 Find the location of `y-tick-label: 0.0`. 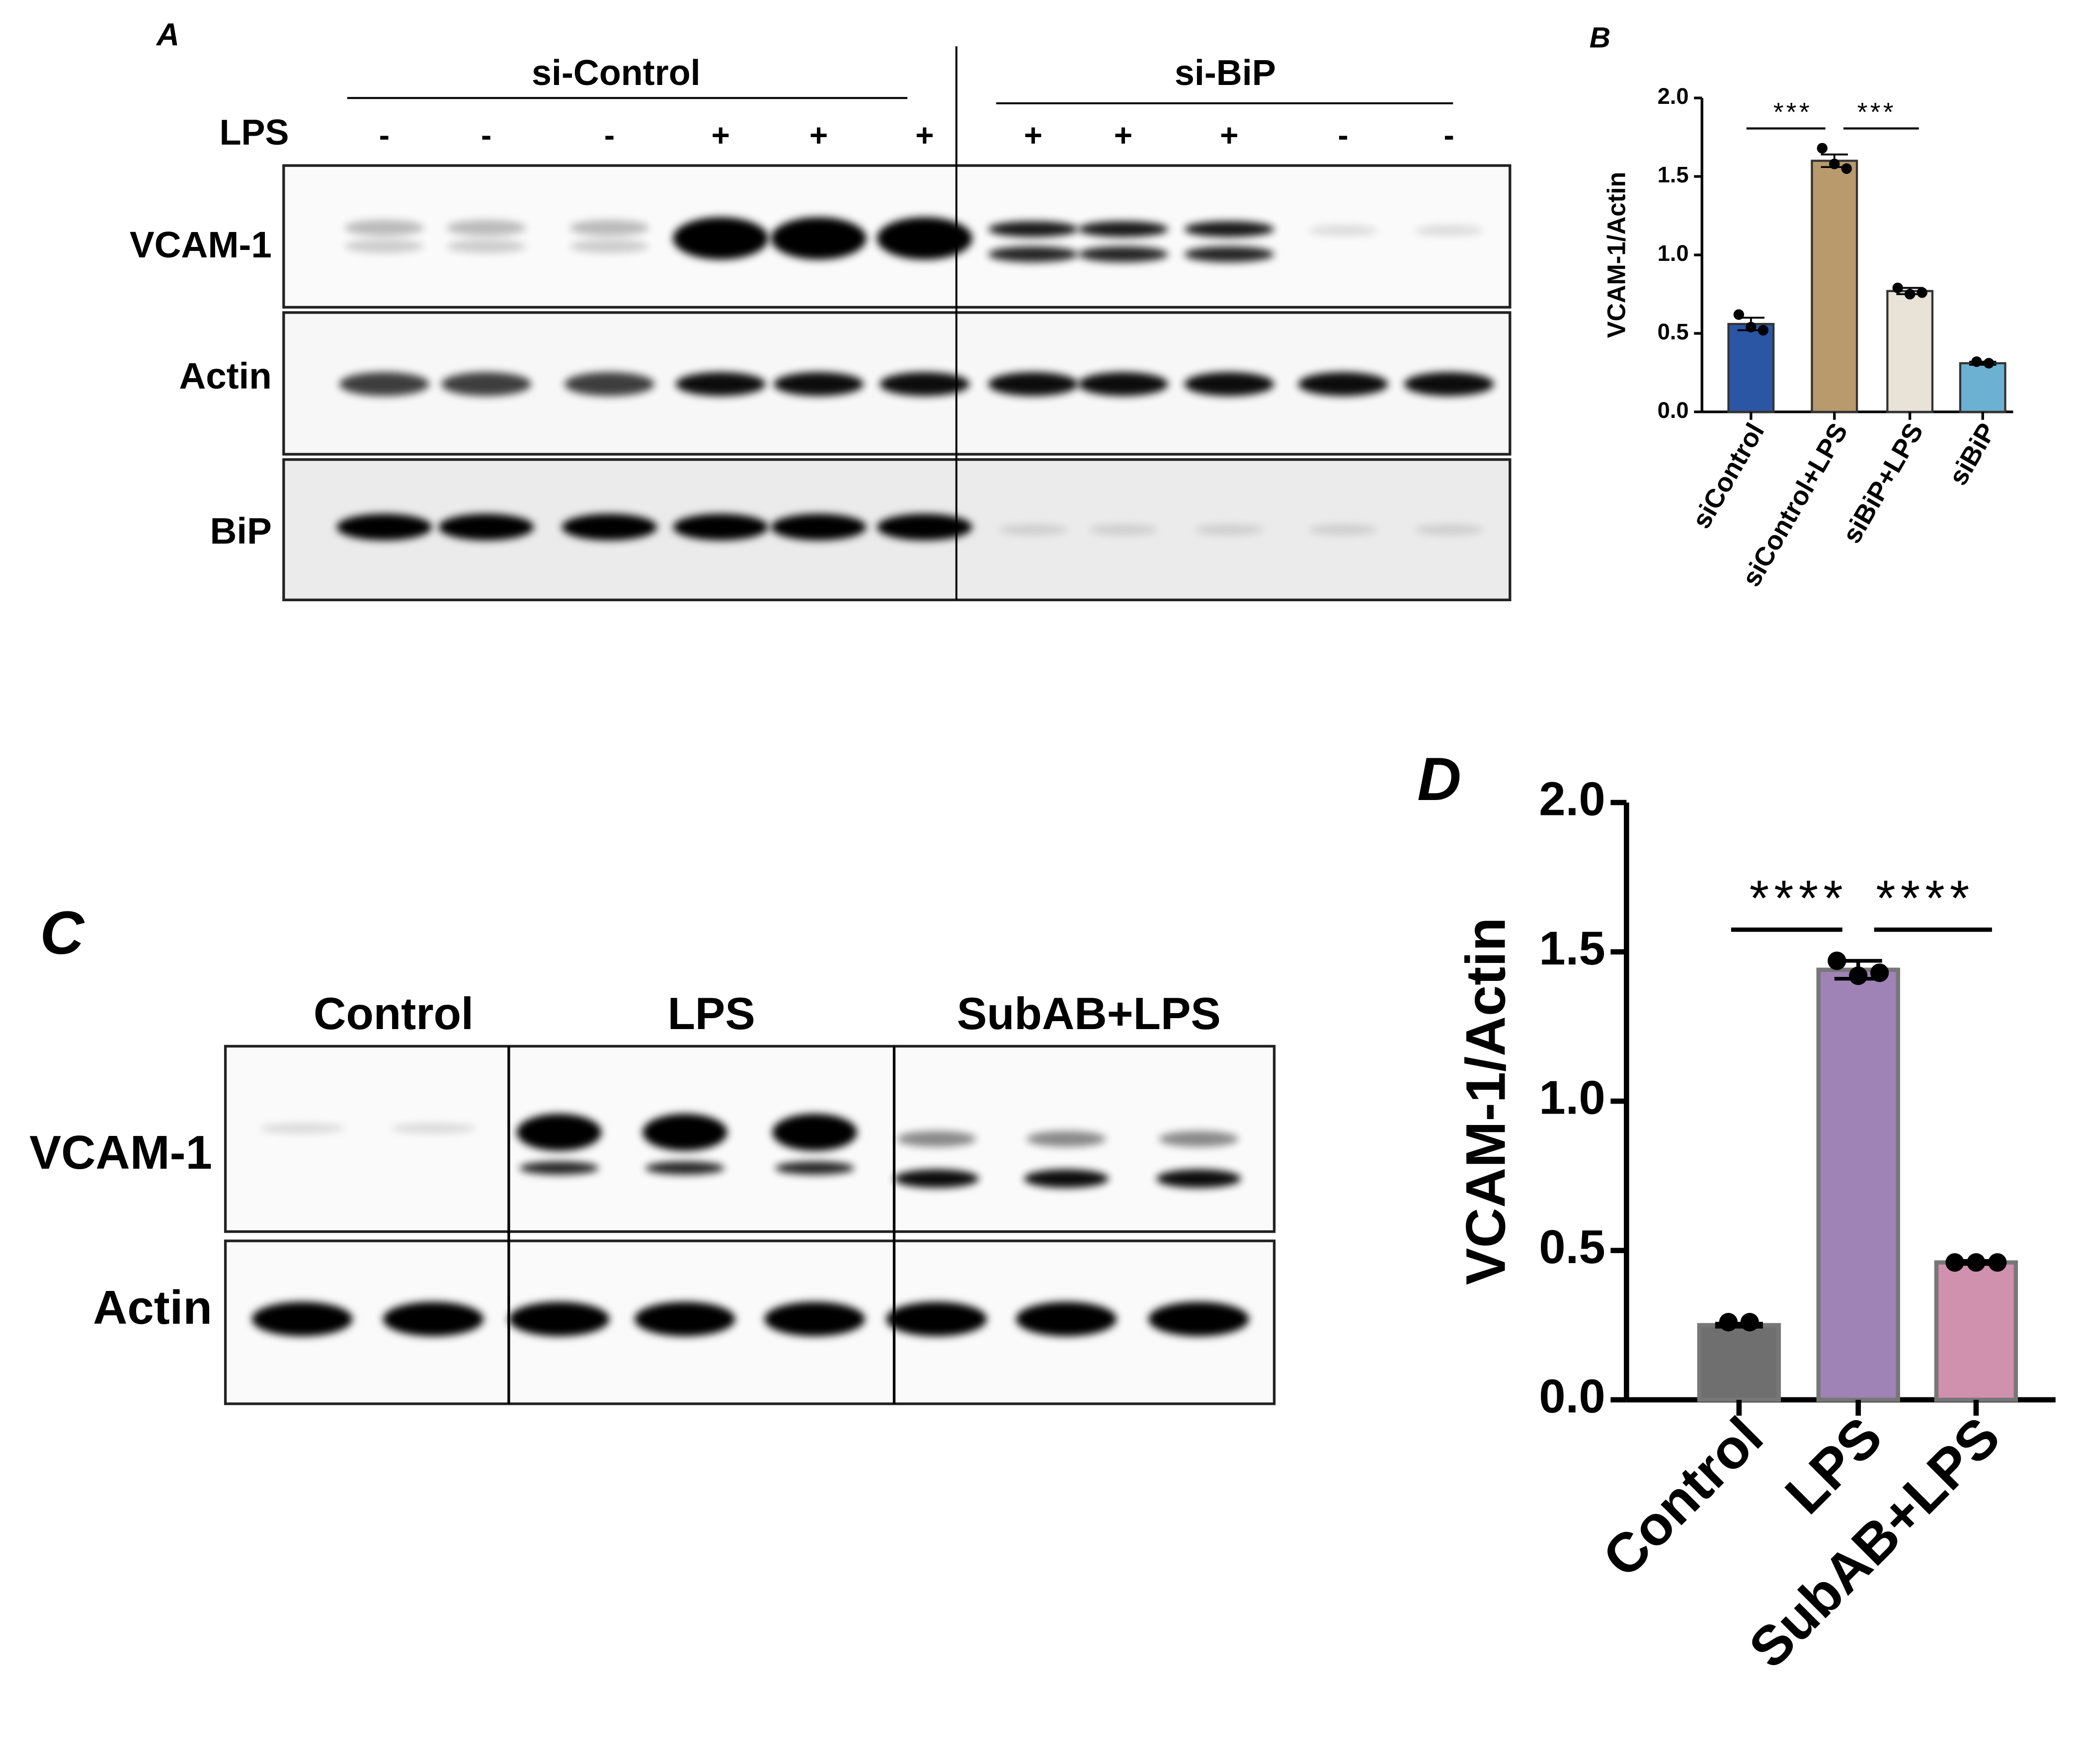

y-tick-label: 0.0 is located at coordinates (1673, 410).